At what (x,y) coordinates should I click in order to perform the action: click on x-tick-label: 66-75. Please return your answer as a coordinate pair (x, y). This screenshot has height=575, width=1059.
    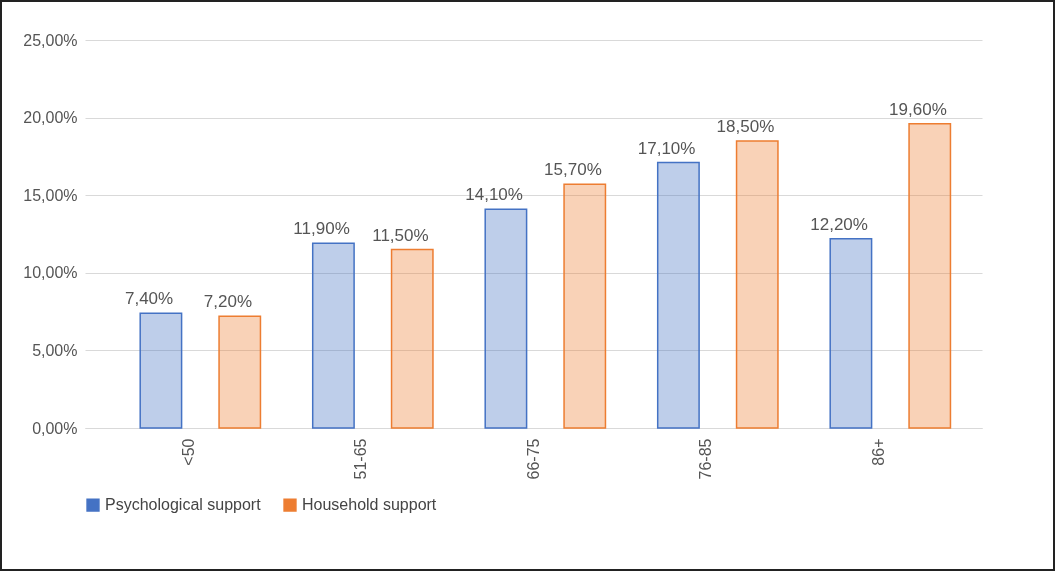
    Looking at the image, I should click on (533, 459).